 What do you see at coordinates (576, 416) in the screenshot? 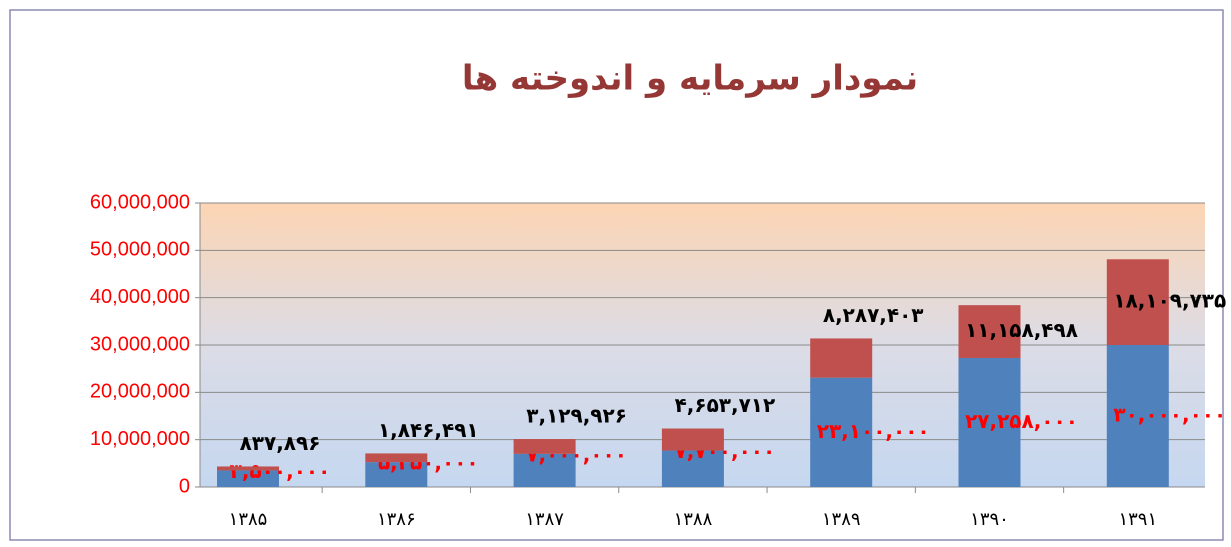
I see `value-label: ۳,۱۲۹,۹۲۶` at bounding box center [576, 416].